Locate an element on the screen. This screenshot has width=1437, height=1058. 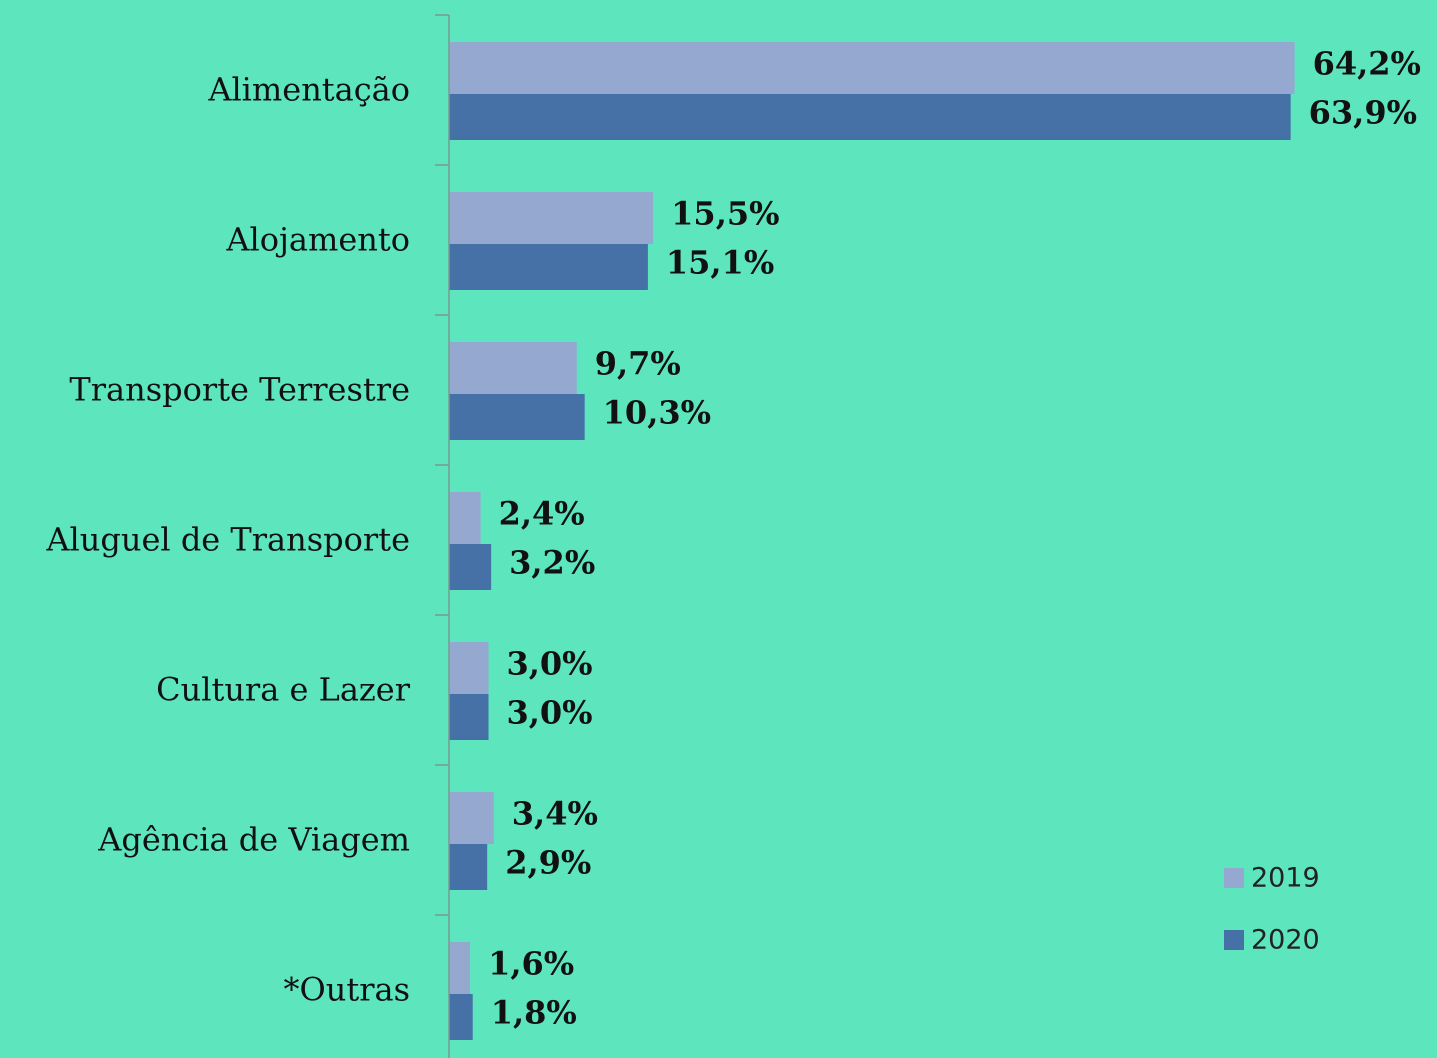
value-label: 3,4% is located at coordinates (555, 814).